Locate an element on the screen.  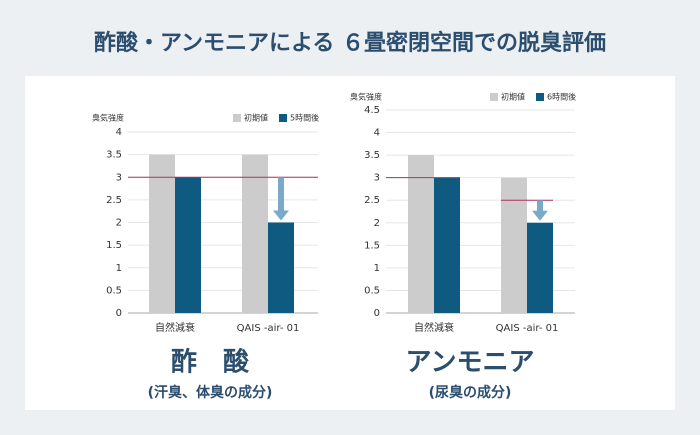
chart-caption: アンモニア is located at coordinates (470, 363).